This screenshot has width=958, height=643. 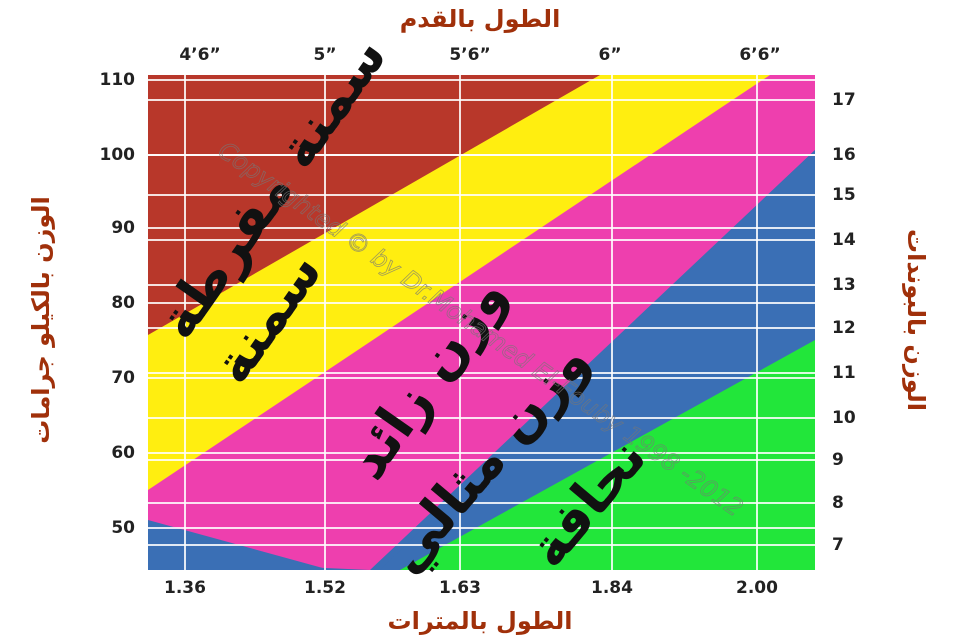 What do you see at coordinates (838, 503) in the screenshot?
I see `right-tick-label: 8` at bounding box center [838, 503].